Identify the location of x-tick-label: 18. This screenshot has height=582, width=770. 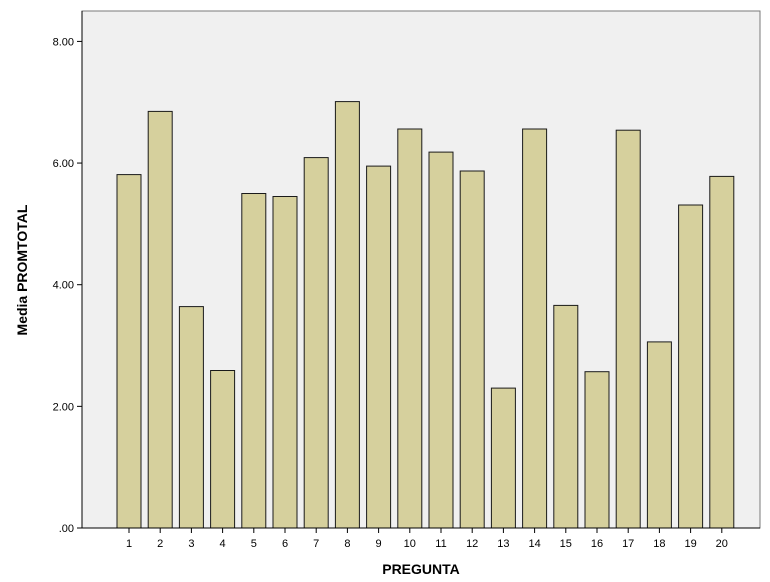
(659, 544).